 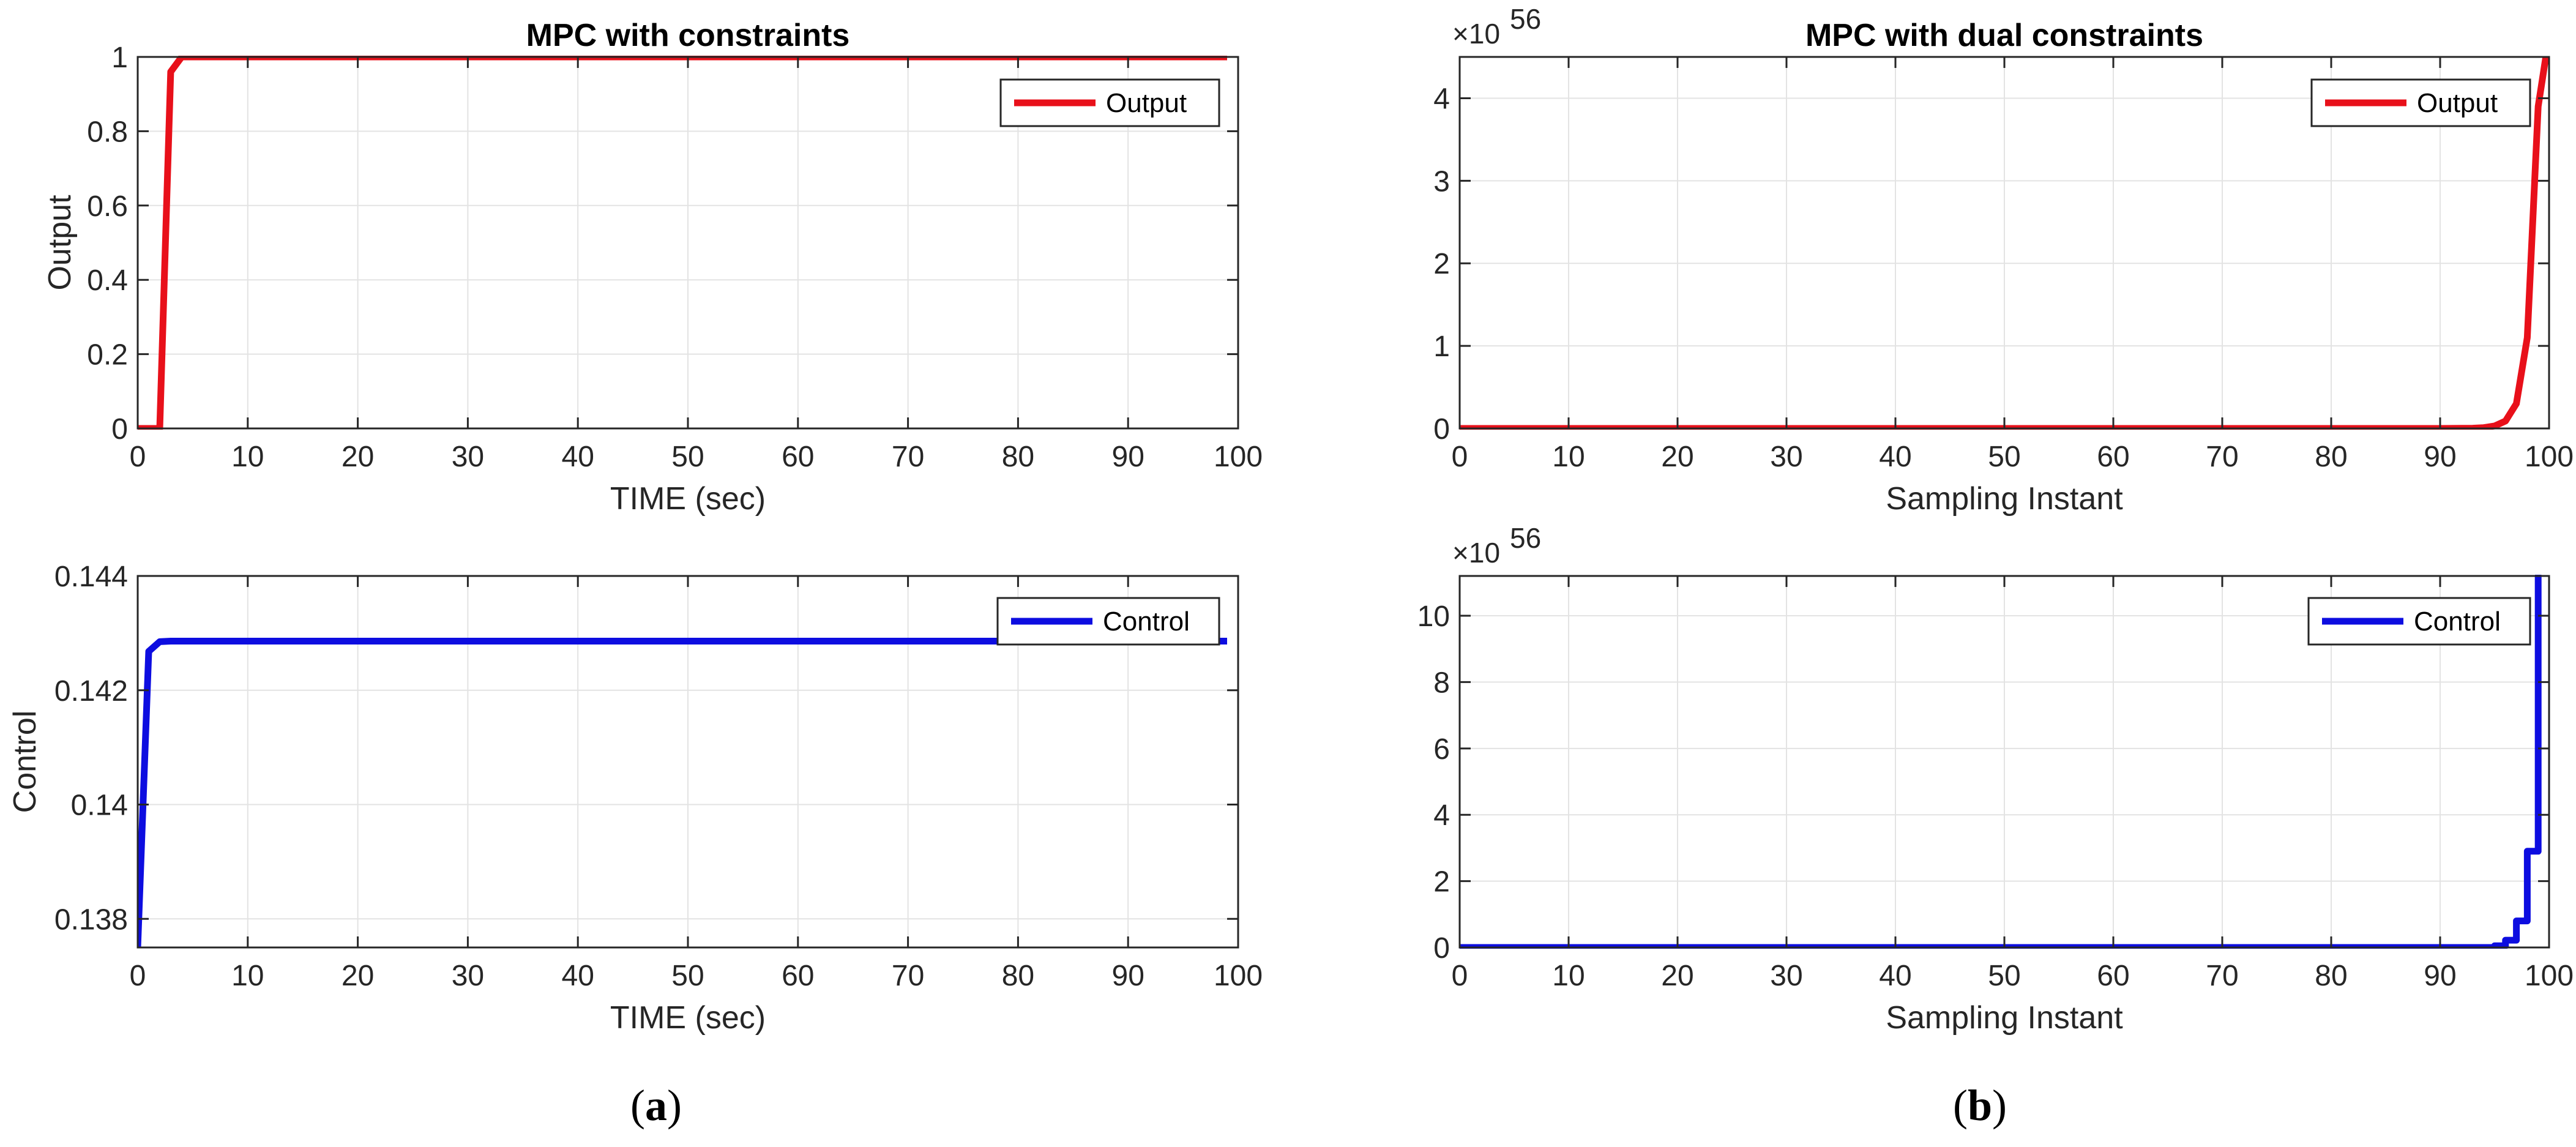 I want to click on y-tick-label: 0.14, so click(x=99, y=806).